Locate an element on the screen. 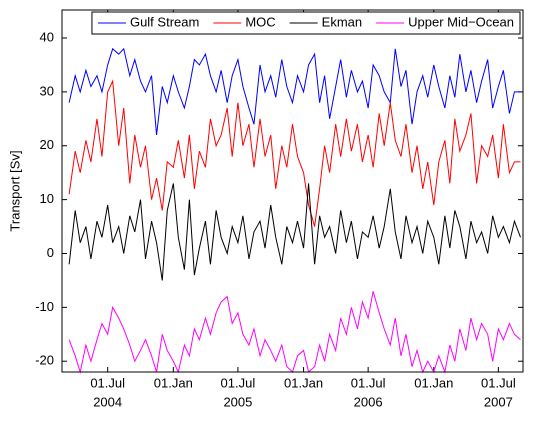 Image resolution: width=534 pixels, height=437 pixels. y-tick-label: 0 is located at coordinates (50, 252).